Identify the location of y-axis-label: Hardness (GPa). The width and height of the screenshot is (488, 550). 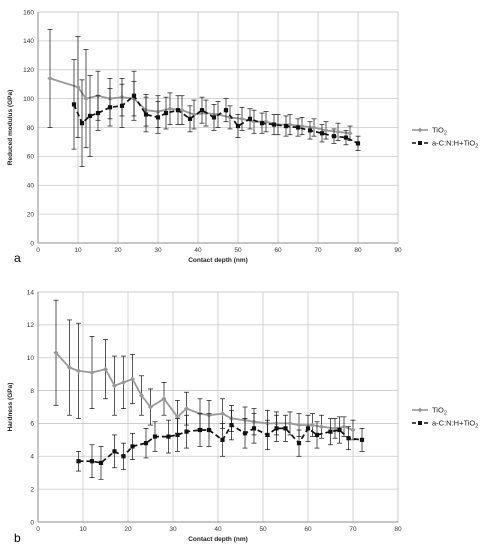
(10, 407).